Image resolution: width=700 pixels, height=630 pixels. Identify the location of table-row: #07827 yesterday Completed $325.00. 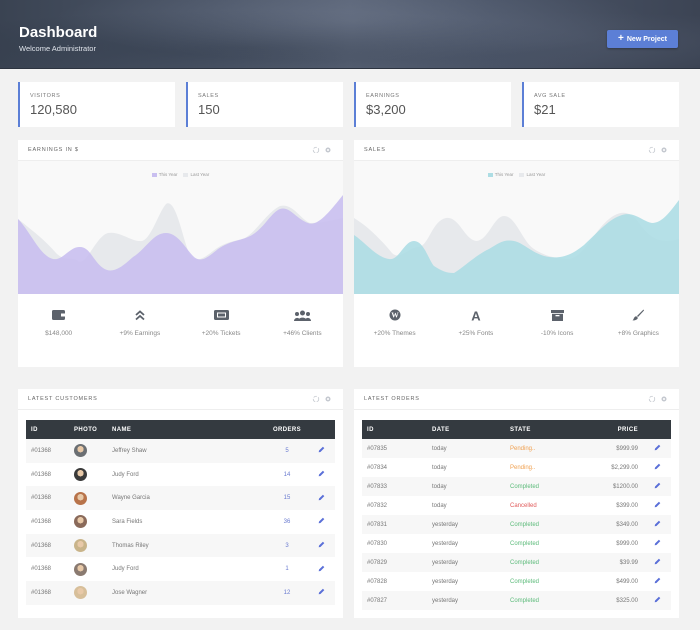
(516, 600).